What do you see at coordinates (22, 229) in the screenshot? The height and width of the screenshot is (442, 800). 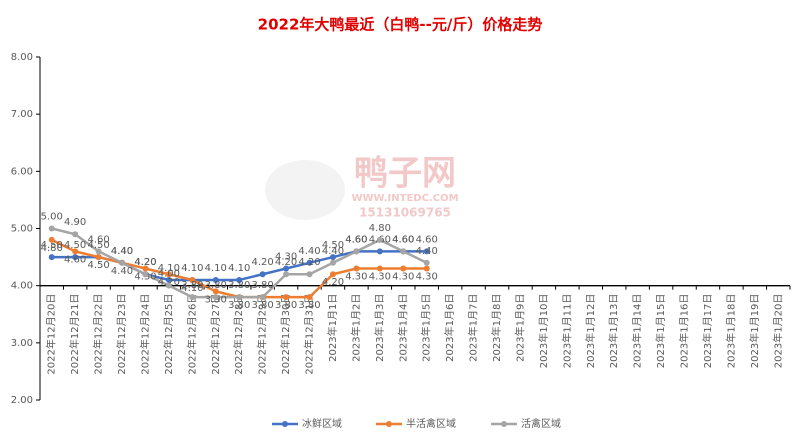 I see `y-tick-label: 5.00` at bounding box center [22, 229].